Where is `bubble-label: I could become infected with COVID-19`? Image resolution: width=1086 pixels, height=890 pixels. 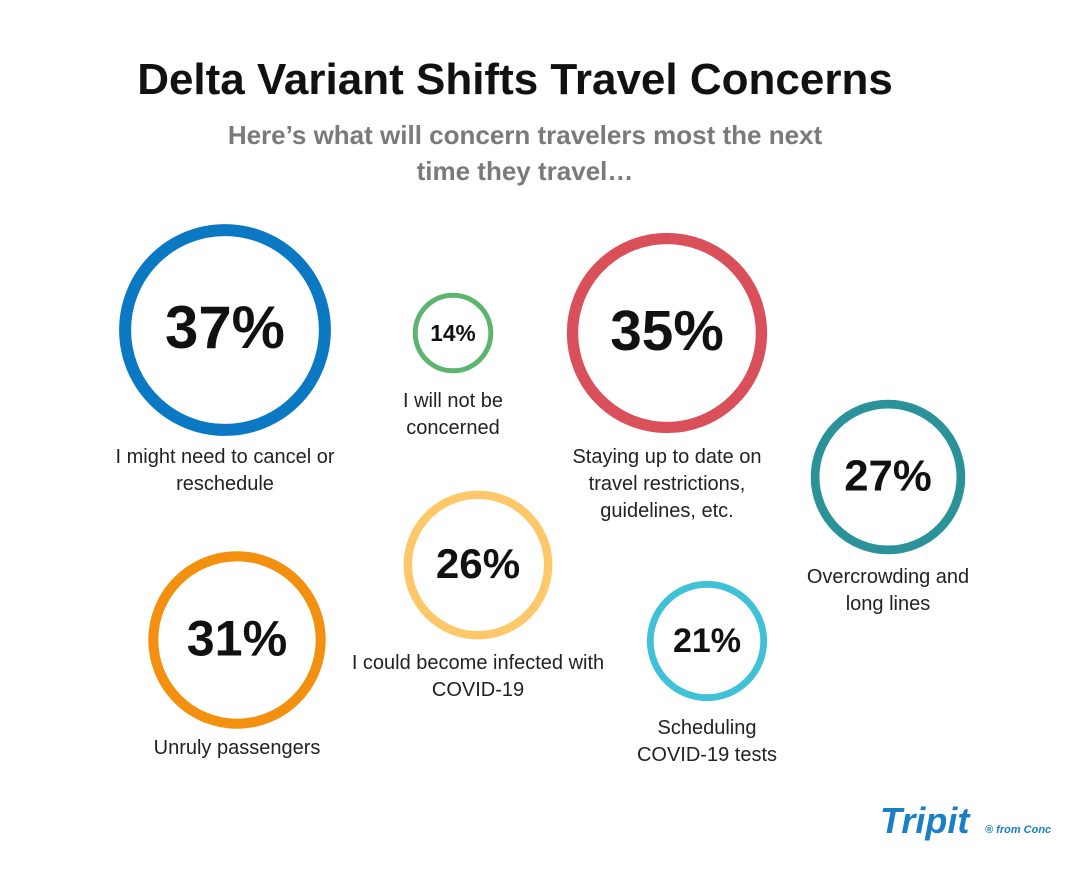 bubble-label: I could become infected with COVID-19 is located at coordinates (478, 676).